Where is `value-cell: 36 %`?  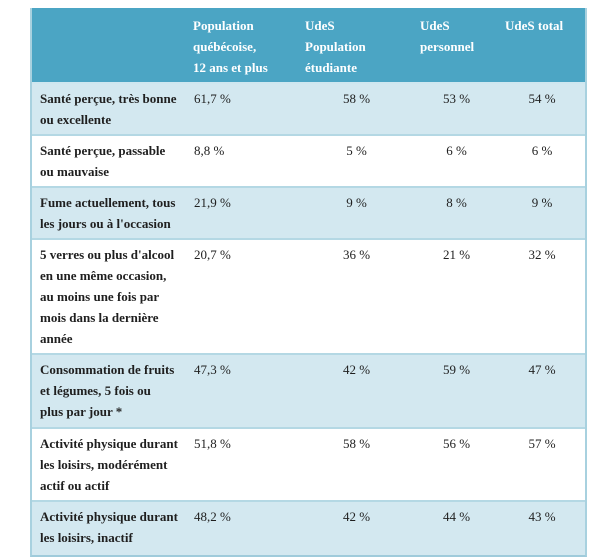
value-cell: 36 % is located at coordinates (356, 254).